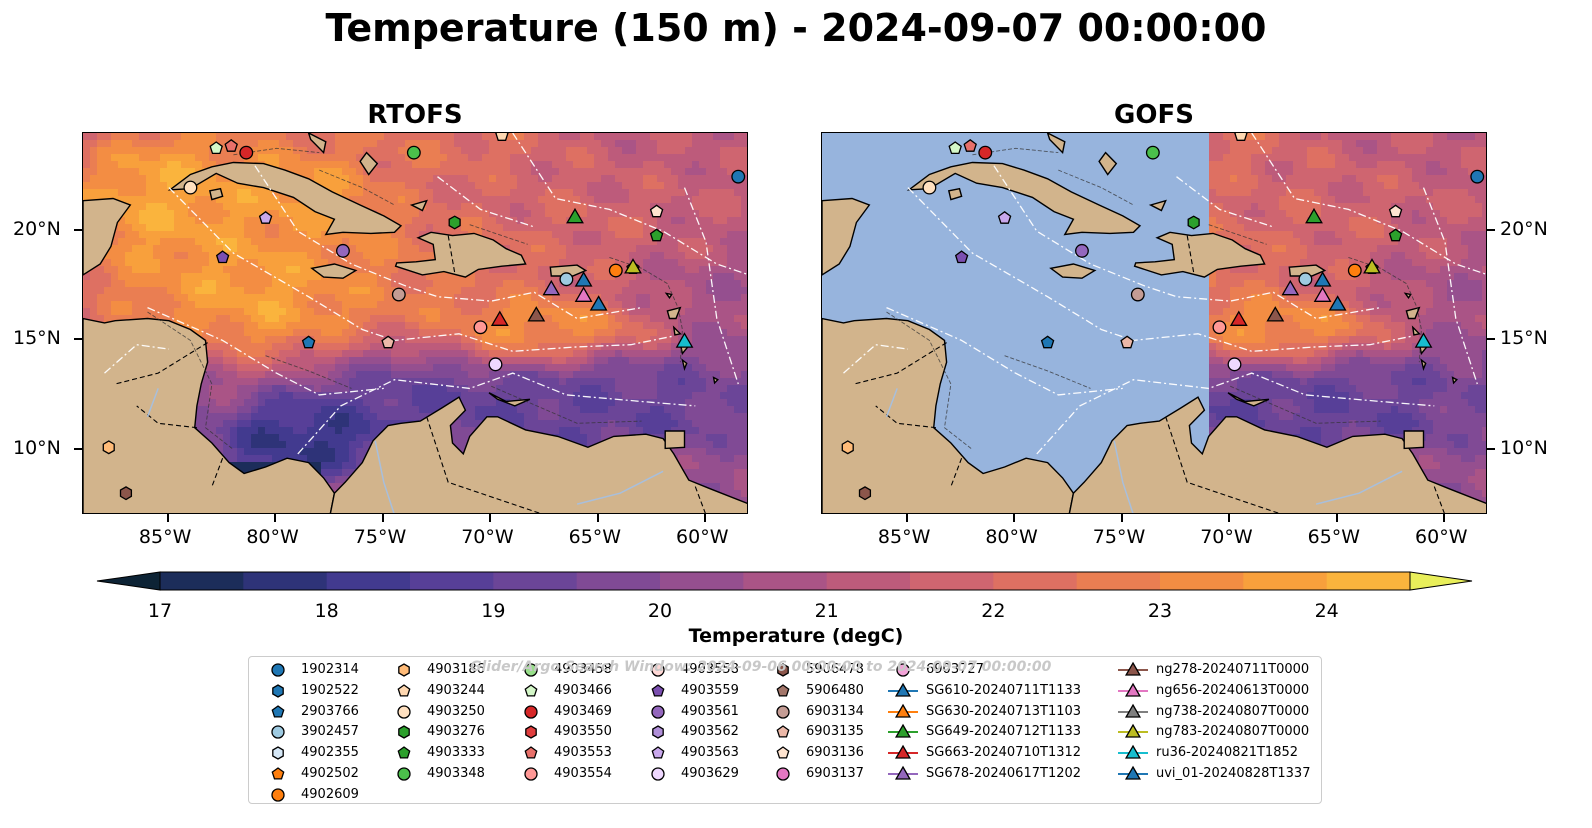 This screenshot has height=828, width=1592. What do you see at coordinates (415, 115) in the screenshot?
I see `panel-title-rtofs: RTOFS` at bounding box center [415, 115].